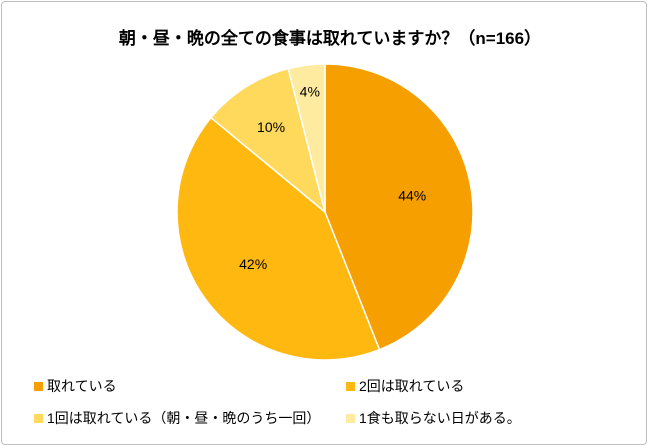 The height and width of the screenshot is (448, 650). What do you see at coordinates (412, 195) in the screenshot?
I see `data-label-0: 44%` at bounding box center [412, 195].